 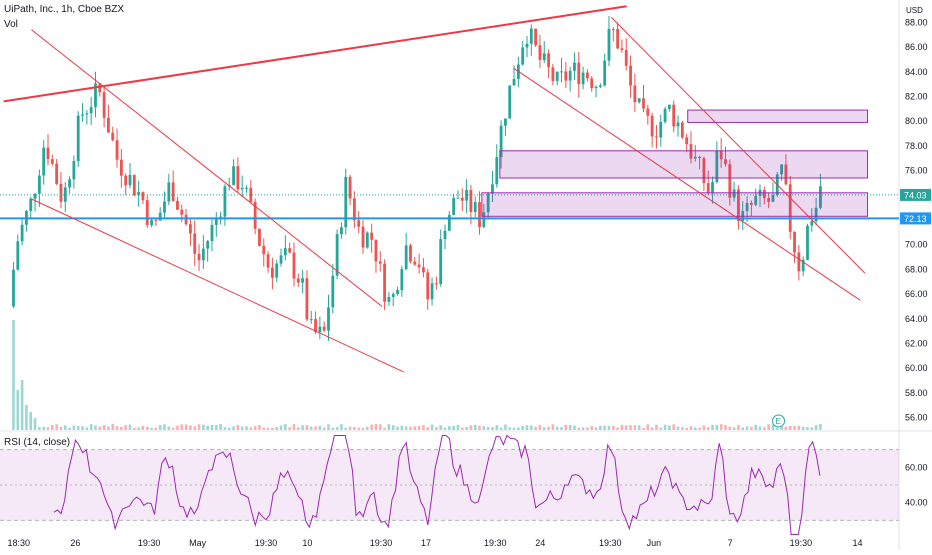 What do you see at coordinates (915, 219) in the screenshot?
I see `support-price-tag: 72.13` at bounding box center [915, 219].